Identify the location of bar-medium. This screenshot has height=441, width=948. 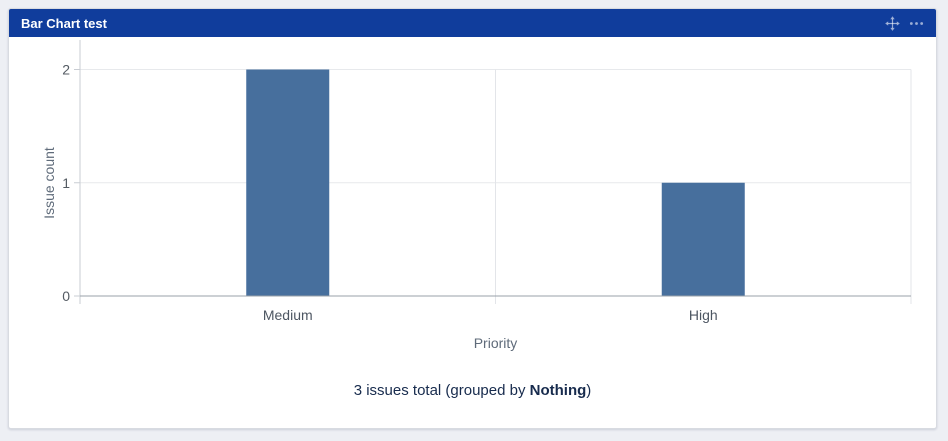
(288, 183).